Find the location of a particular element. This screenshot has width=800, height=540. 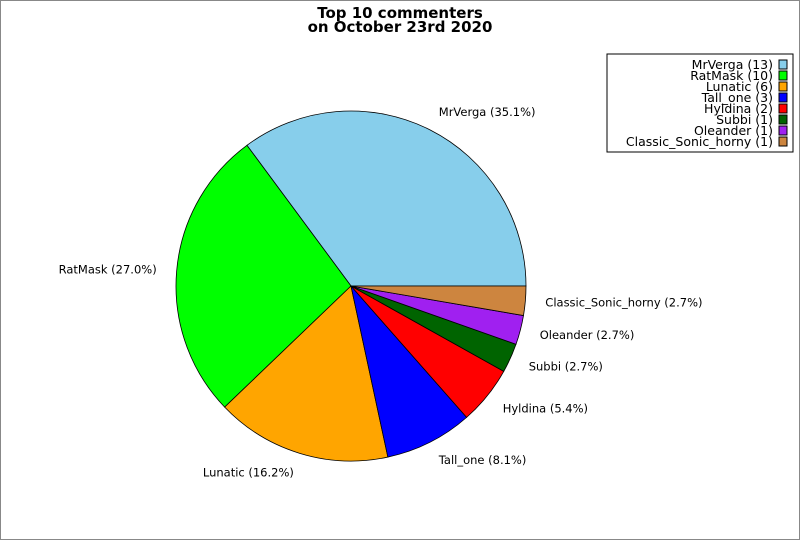

slice-label: RatMask (27.0%) is located at coordinates (108, 269).